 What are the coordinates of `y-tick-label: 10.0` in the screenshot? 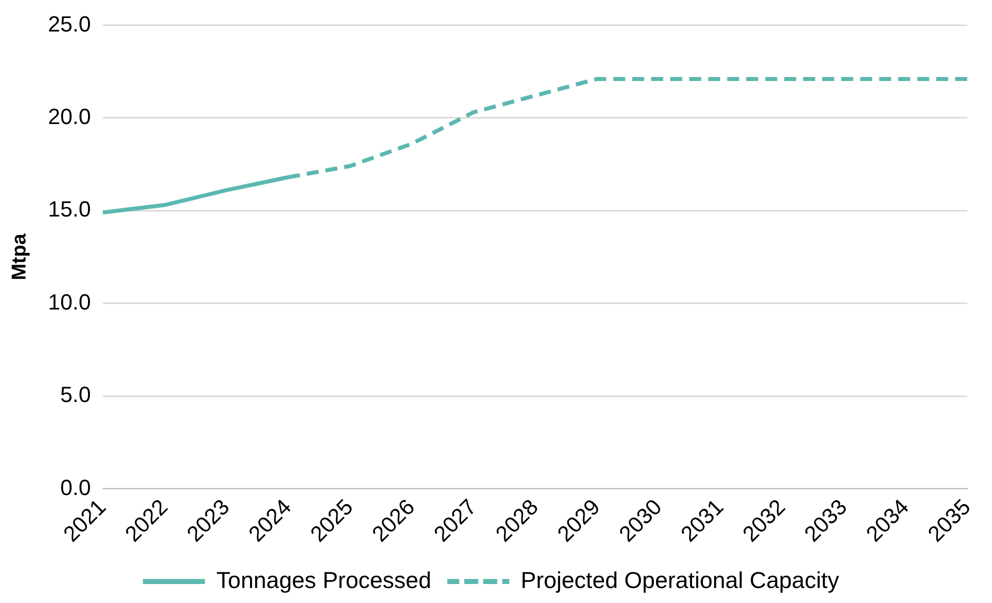 It's located at (69, 301).